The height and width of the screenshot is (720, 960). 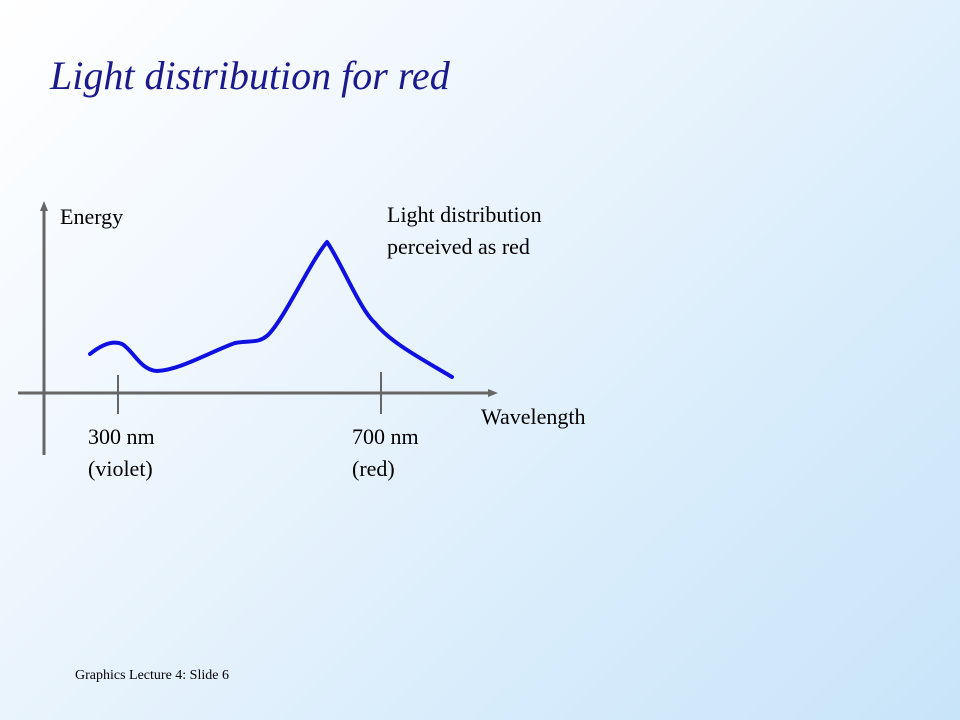 What do you see at coordinates (120, 468) in the screenshot?
I see `tick-note: (violet)` at bounding box center [120, 468].